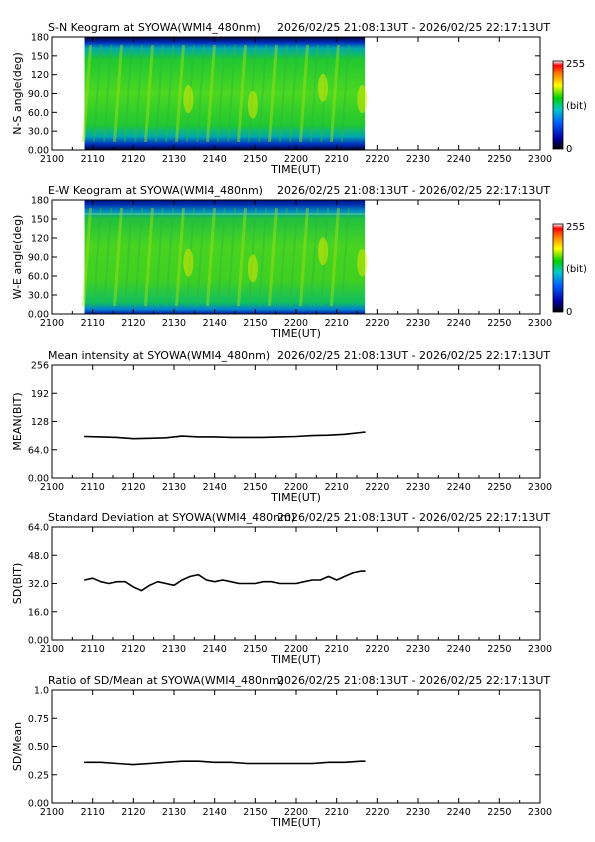 Image resolution: width=595 pixels, height=842 pixels. I want to click on y-tick-label: 1.0, so click(41, 691).